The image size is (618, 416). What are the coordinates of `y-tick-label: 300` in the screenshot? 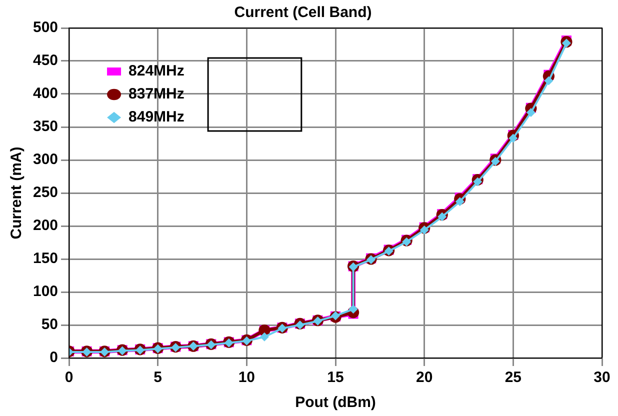 It's located at (45, 159).